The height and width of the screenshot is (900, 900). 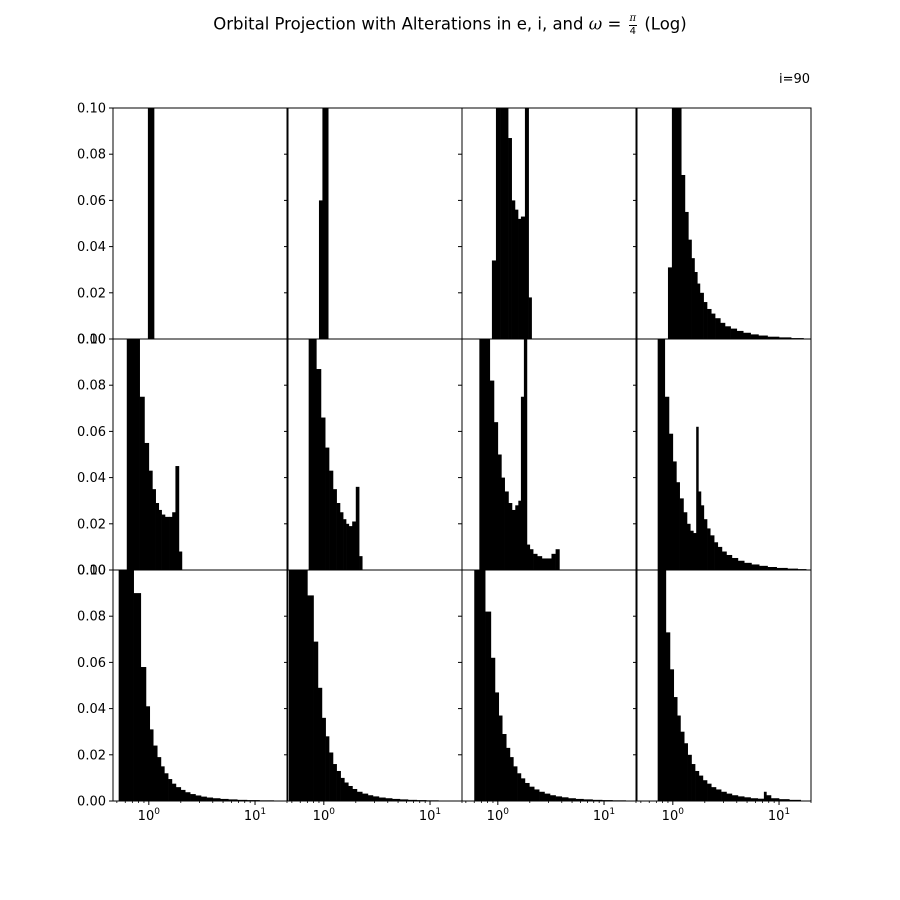 What do you see at coordinates (91, 571) in the screenshot?
I see `y-tick-label-r2: 0.10` at bounding box center [91, 571].